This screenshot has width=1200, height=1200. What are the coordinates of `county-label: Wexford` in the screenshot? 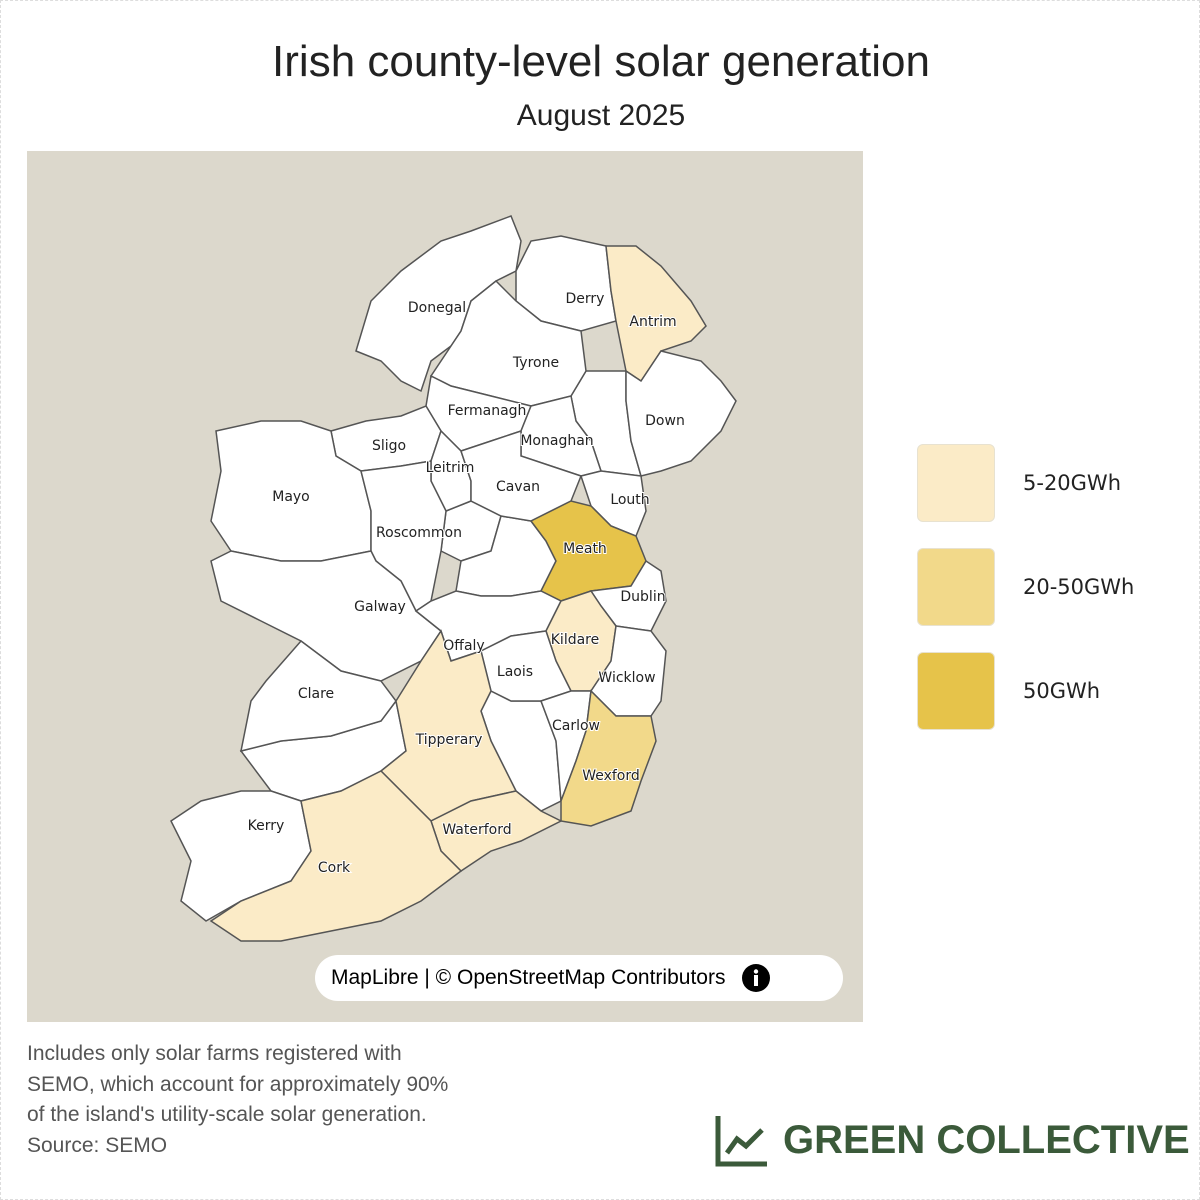 It's located at (611, 776).